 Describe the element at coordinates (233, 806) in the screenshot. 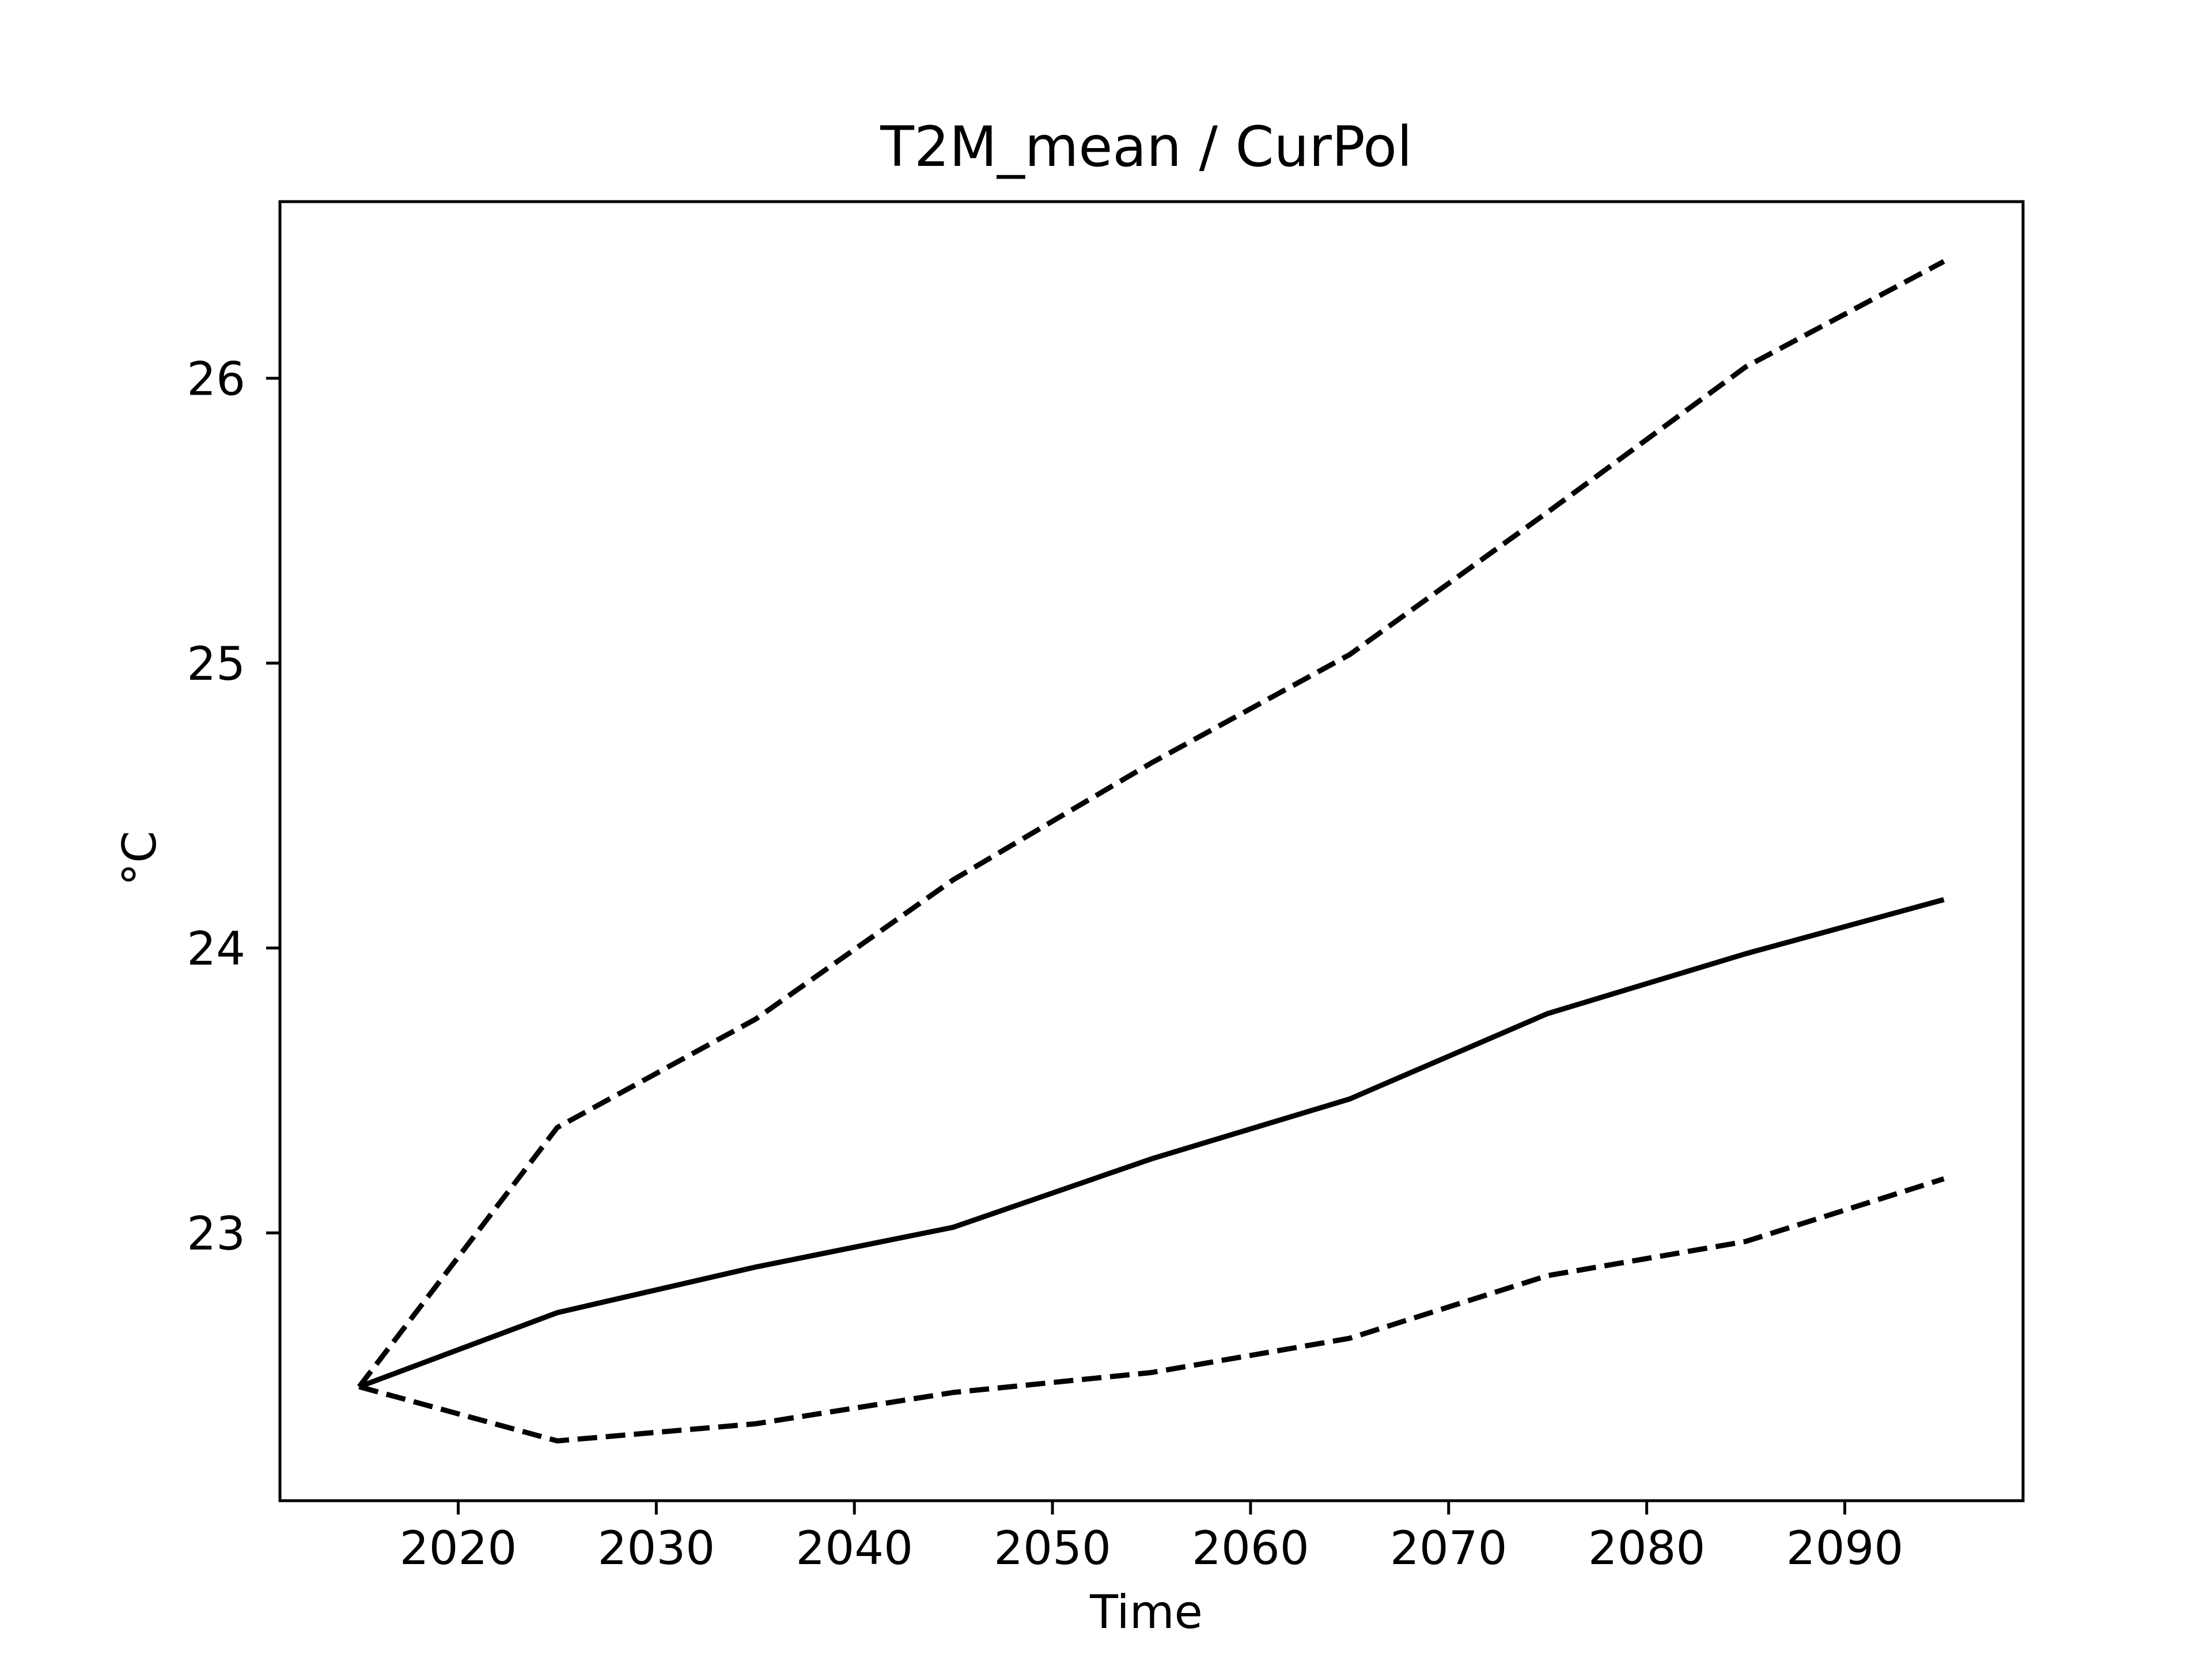

I see `y-axis-ticks: 23 24 25 26` at that location.